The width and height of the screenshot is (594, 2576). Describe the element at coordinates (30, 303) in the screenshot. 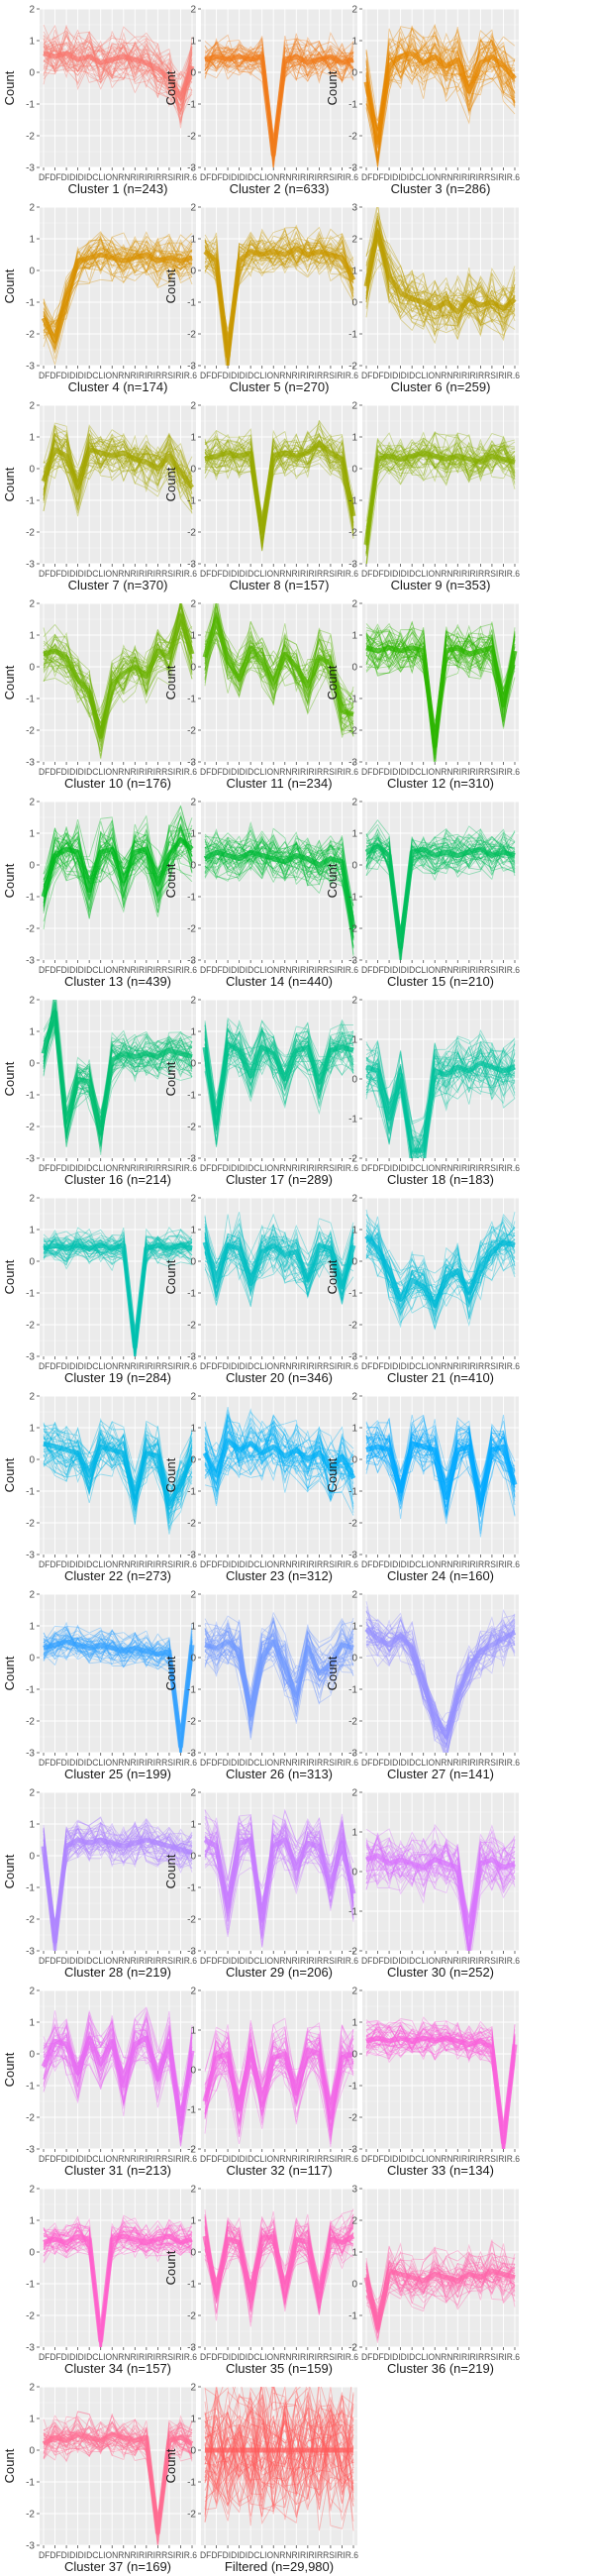

I see `y-tick-label: -1` at that location.